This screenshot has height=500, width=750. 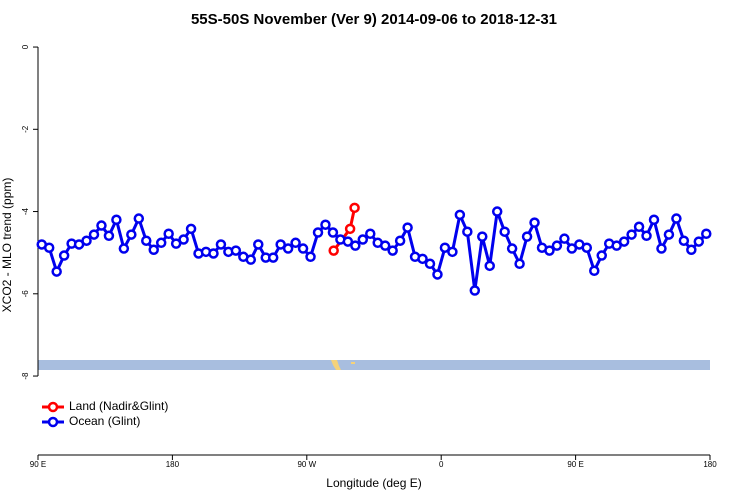 What do you see at coordinates (25, 211) in the screenshot?
I see `y-tick-label: -4` at bounding box center [25, 211].